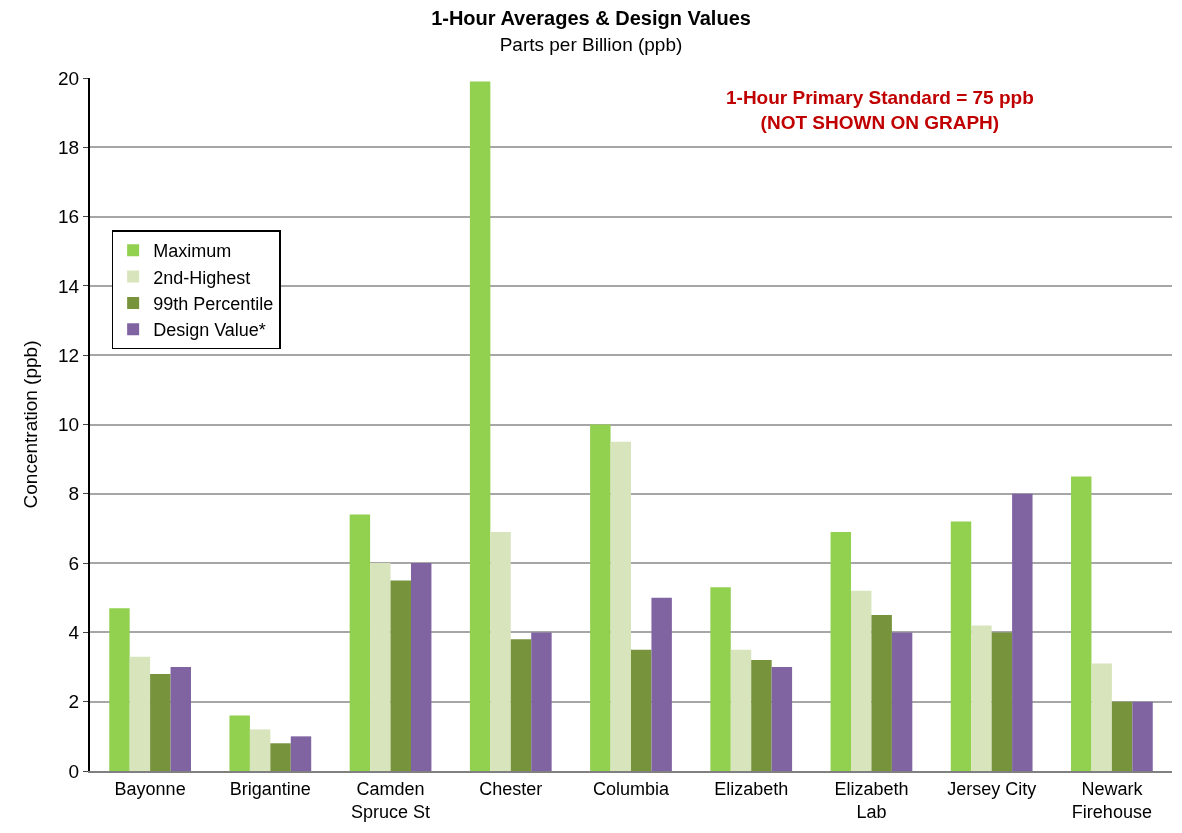  What do you see at coordinates (74, 494) in the screenshot?
I see `y-tick-label: 8` at bounding box center [74, 494].